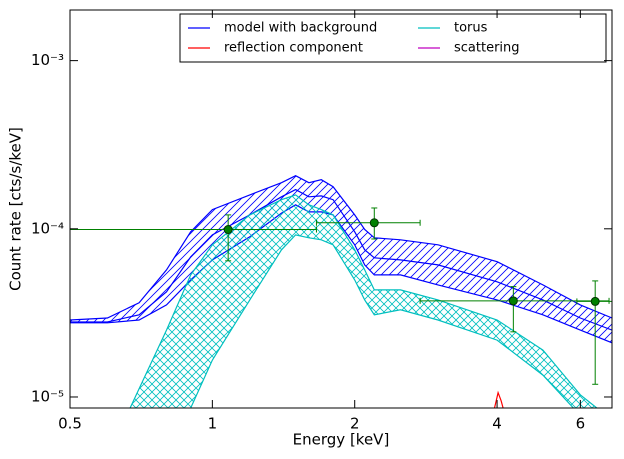  What do you see at coordinates (487, 48) in the screenshot?
I see `legend-label: scattering` at bounding box center [487, 48].